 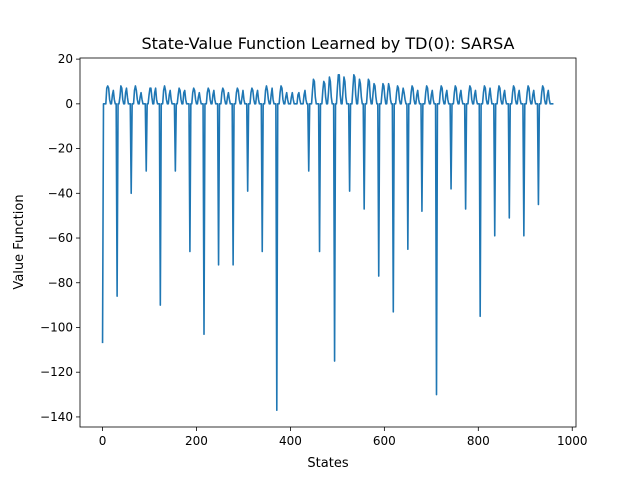 I want to click on y-tick-label: −20, so click(x=60, y=149).